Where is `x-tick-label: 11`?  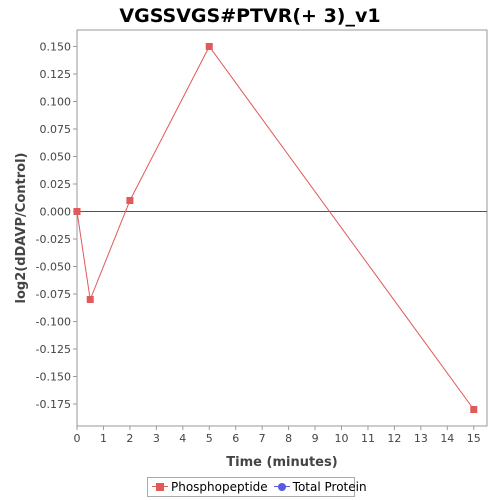
x-tick-label: 11 is located at coordinates (368, 438).